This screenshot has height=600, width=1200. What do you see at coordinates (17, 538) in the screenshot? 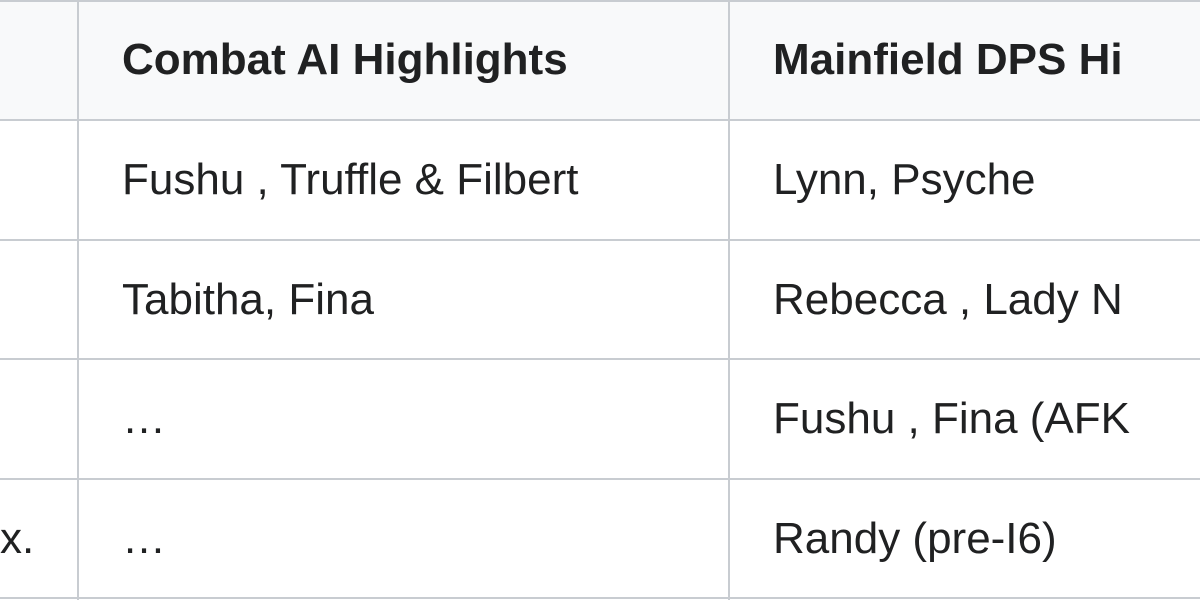
I see `table-cell: x.` at bounding box center [17, 538].